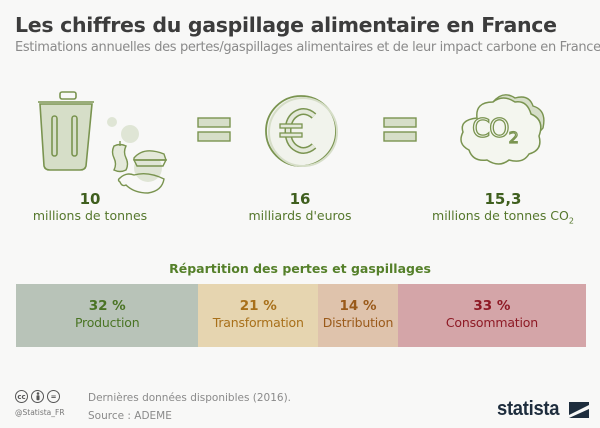  I want to click on segment-percent: 32 %, so click(107, 306).